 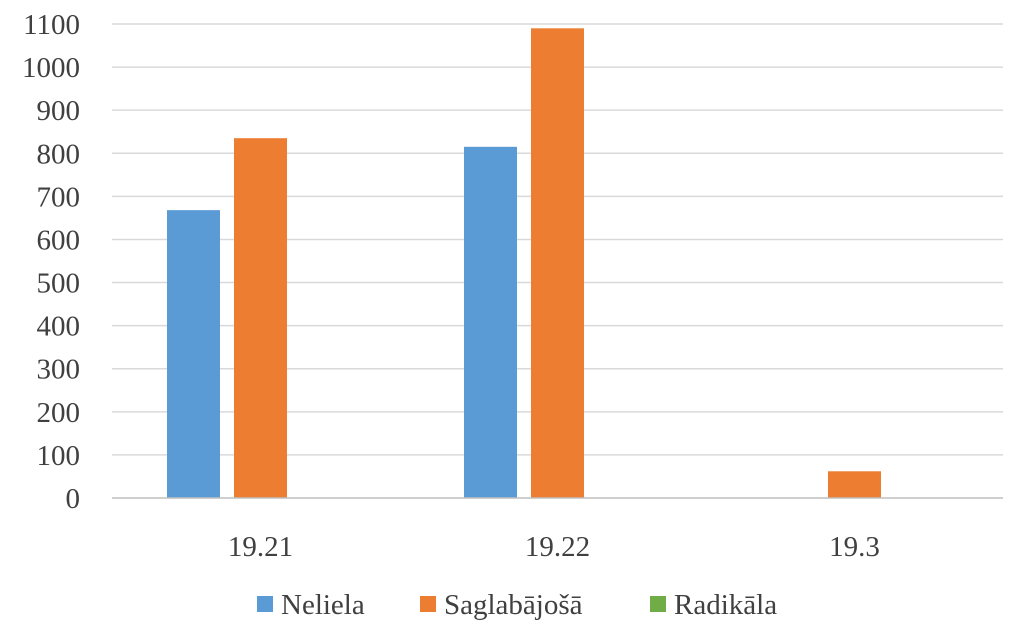 I want to click on legend-swatch-saglabājošā, so click(x=428, y=604).